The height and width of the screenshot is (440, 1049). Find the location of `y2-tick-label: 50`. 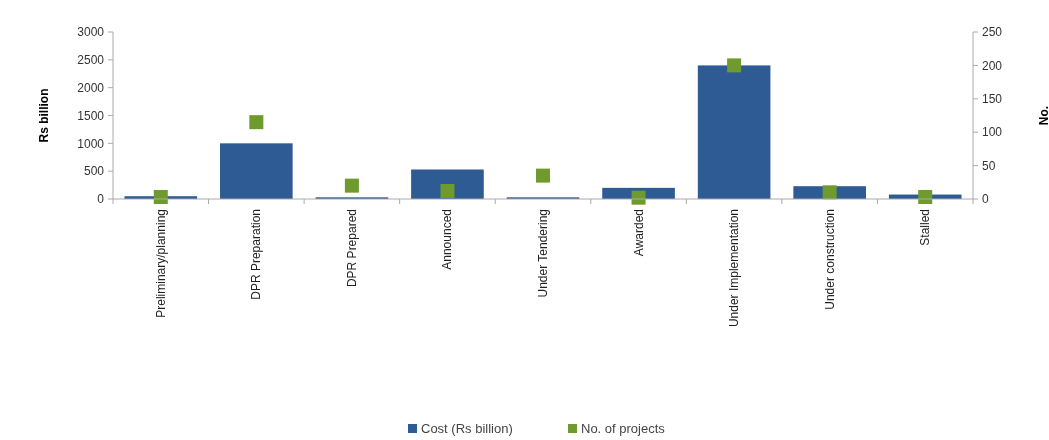

y2-tick-label: 50 is located at coordinates (989, 165).